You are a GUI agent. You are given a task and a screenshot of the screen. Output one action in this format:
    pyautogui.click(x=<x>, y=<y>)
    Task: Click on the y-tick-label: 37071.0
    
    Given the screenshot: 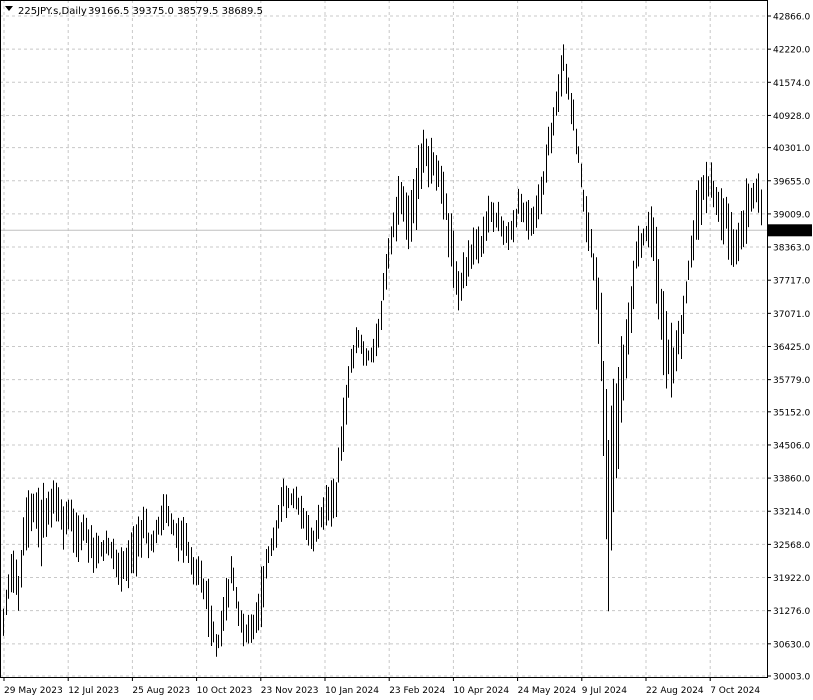 What is the action you would take?
    pyautogui.click(x=791, y=315)
    